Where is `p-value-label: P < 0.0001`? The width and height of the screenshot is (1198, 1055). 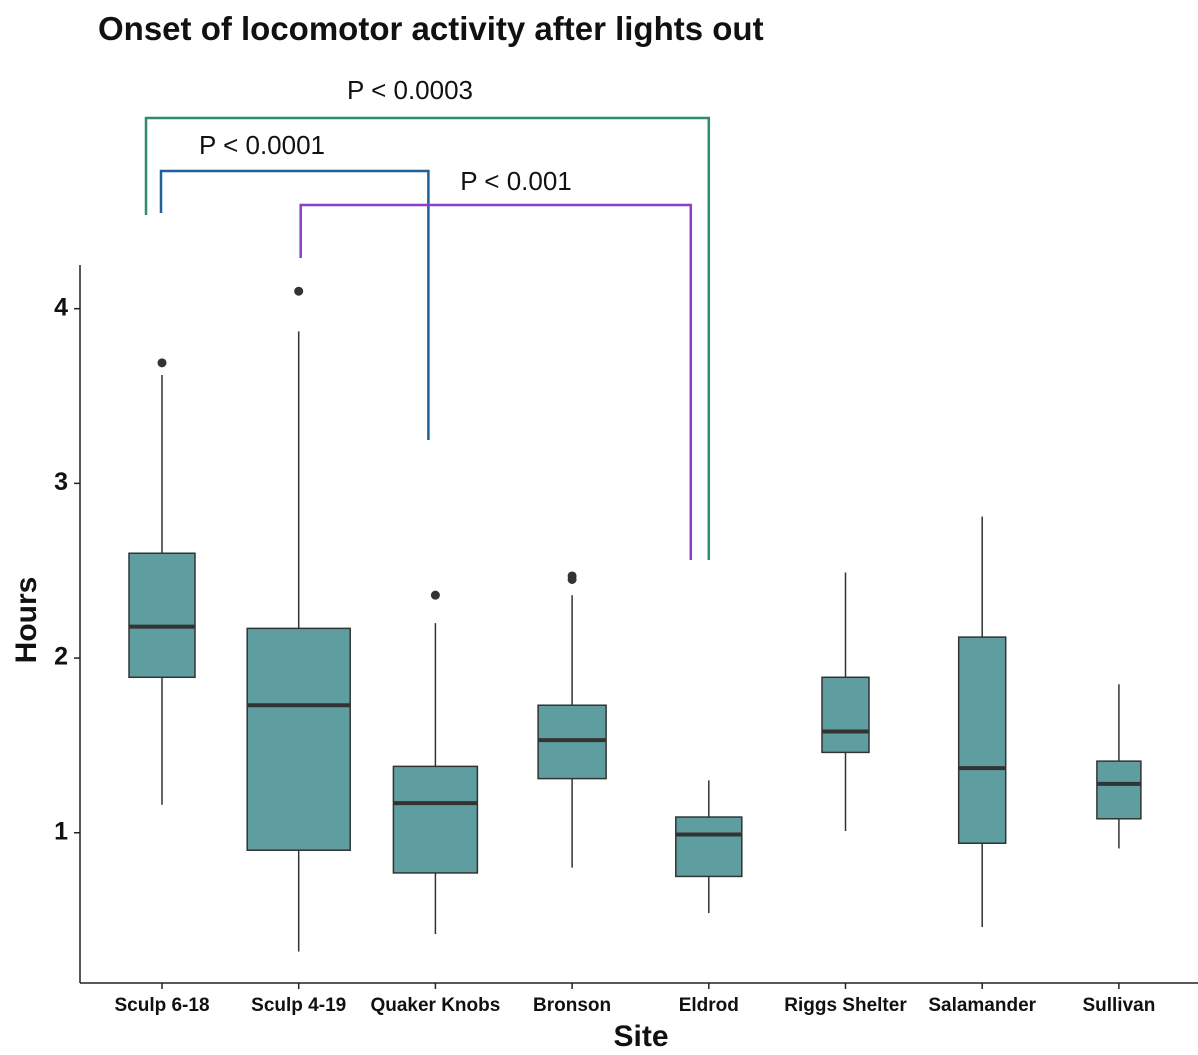
p-value-label: P < 0.0001 is located at coordinates (262, 145).